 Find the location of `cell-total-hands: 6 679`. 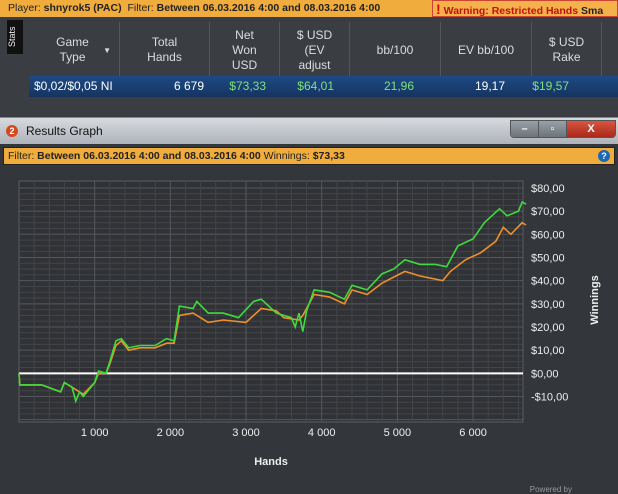

cell-total-hands: 6 679 is located at coordinates (188, 86).